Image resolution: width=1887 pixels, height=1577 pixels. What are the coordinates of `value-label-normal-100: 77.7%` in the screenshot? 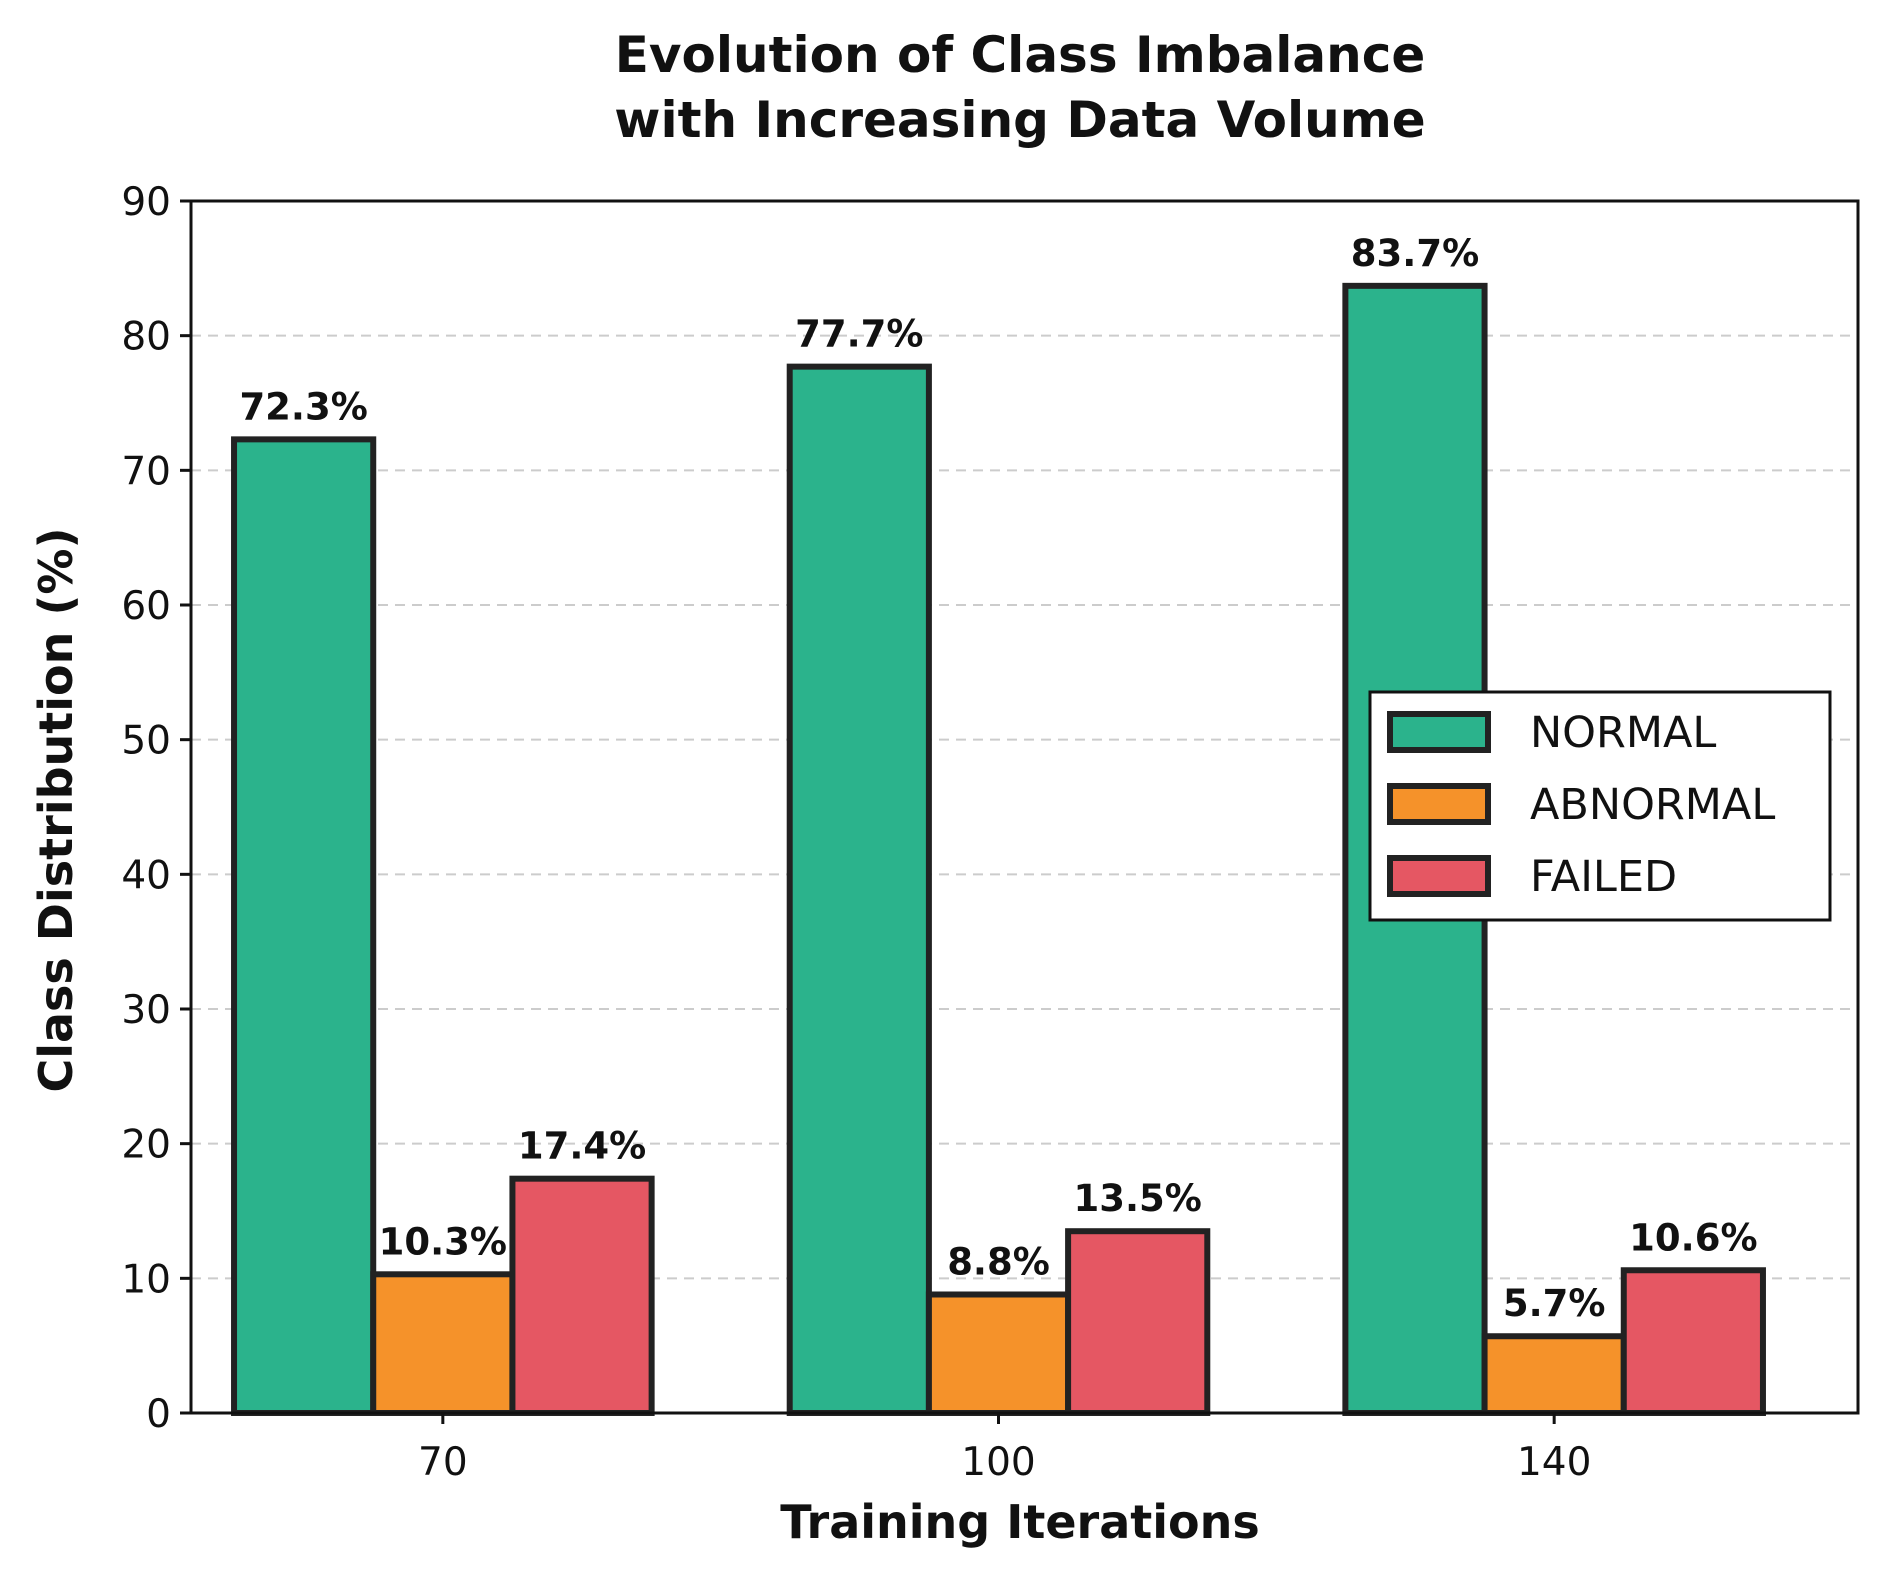 It's located at (859, 334).